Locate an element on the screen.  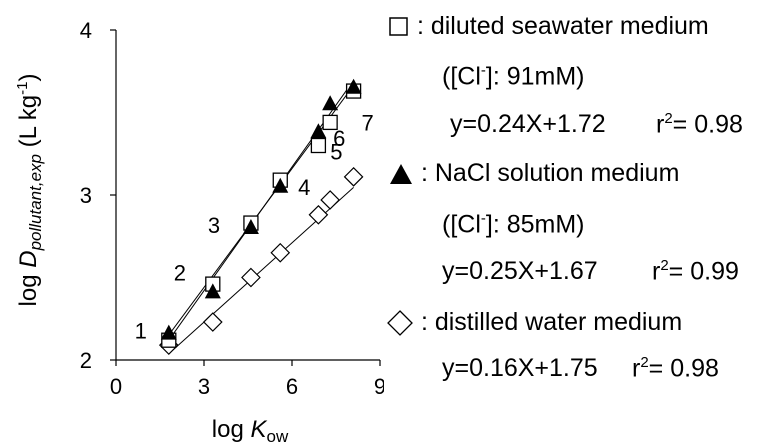
legend-distilled: : distilled water medium is located at coordinates (534, 322).